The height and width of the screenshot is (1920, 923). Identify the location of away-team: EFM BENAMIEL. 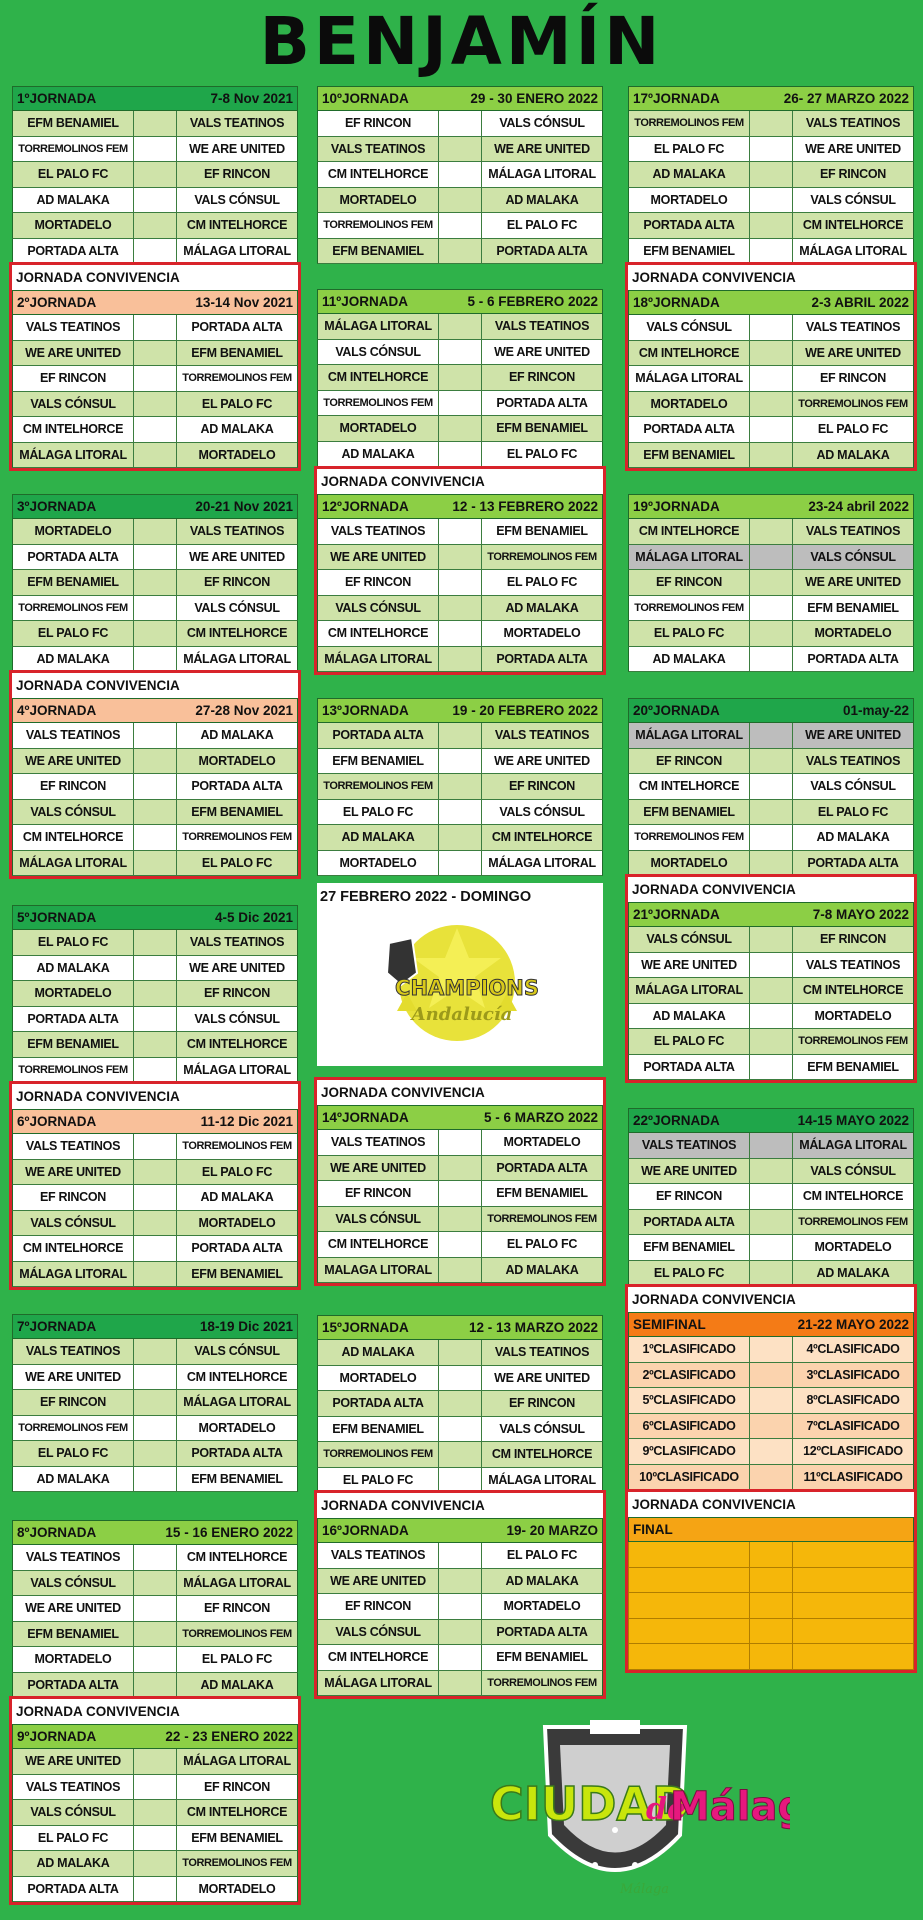
(237, 811).